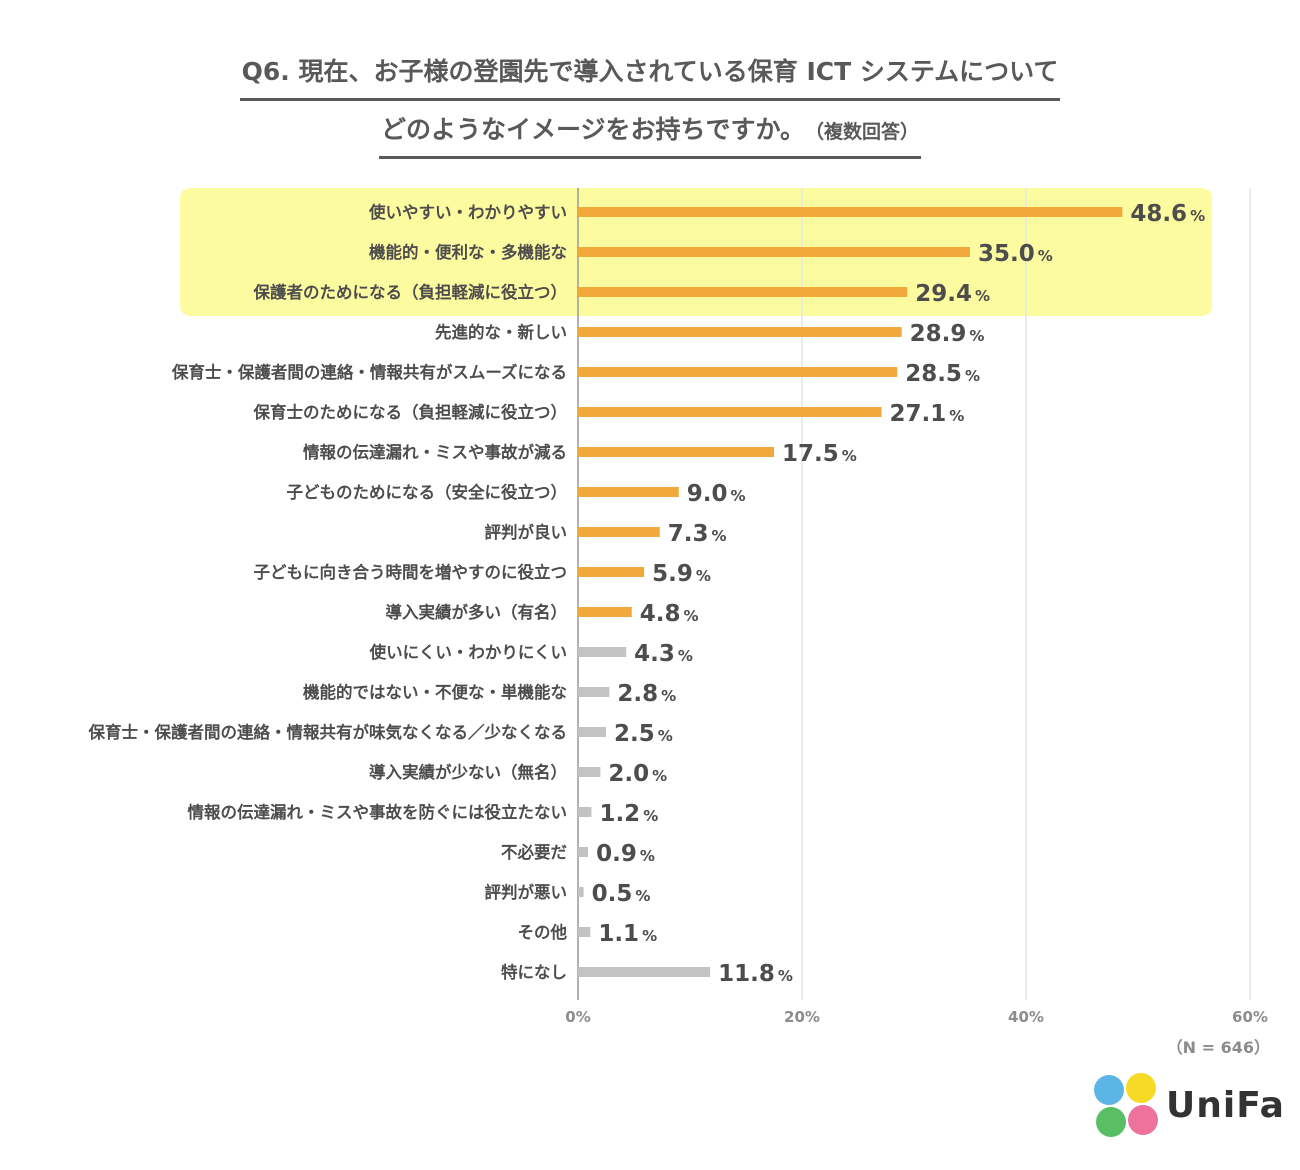  Describe the element at coordinates (627, 934) in the screenshot. I see `data-label: 1.1%` at that location.